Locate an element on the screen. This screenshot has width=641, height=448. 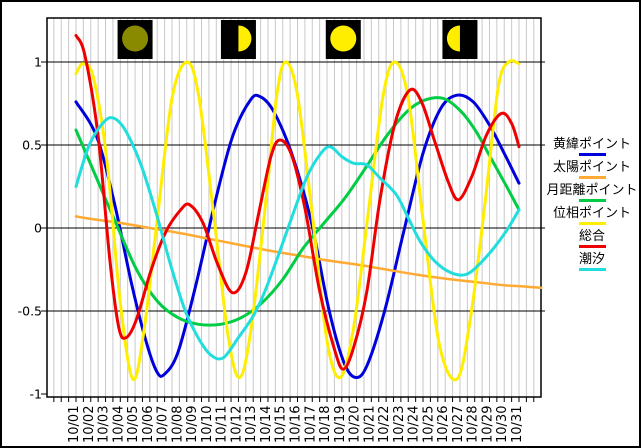
legend-item-moon-distance: 月距離ポイント is located at coordinates (591, 193).